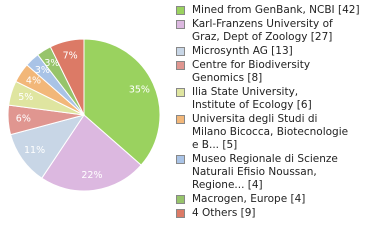 The height and width of the screenshot is (240, 380). What do you see at coordinates (224, 213) in the screenshot?
I see `legend-label: 4 Others [9]` at bounding box center [224, 213].